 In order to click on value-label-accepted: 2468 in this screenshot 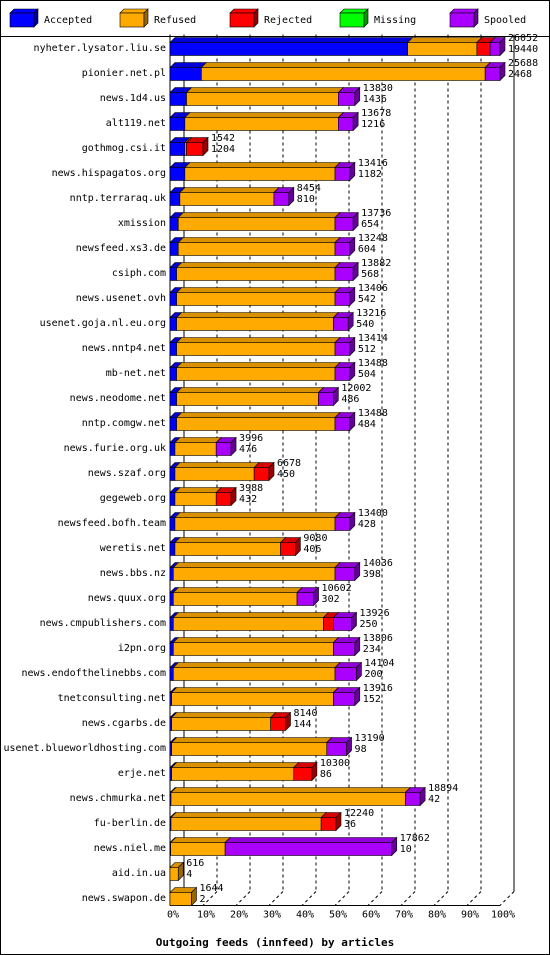, I will do `click(520, 74)`.